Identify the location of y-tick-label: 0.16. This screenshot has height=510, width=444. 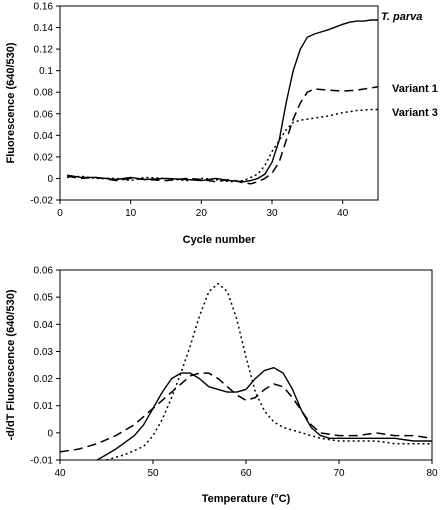
(44, 7).